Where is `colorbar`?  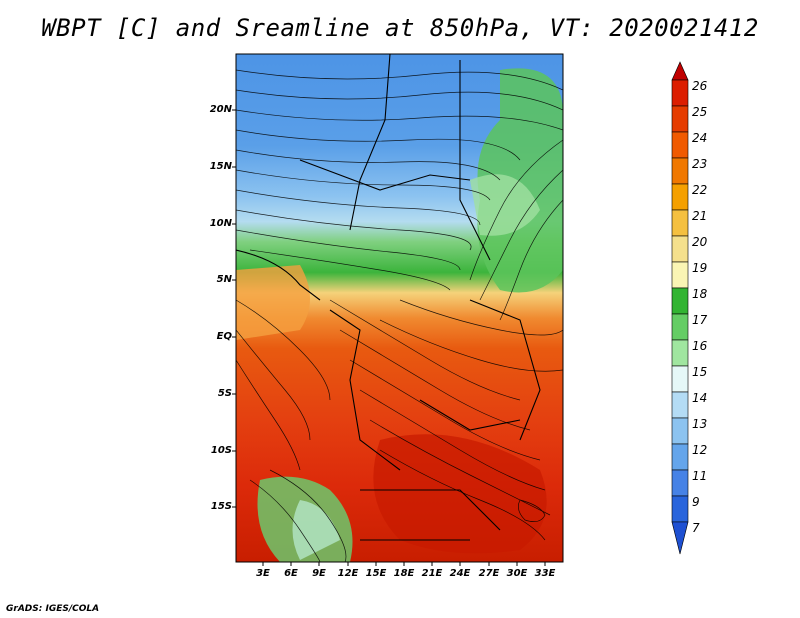 colorbar is located at coordinates (680, 308).